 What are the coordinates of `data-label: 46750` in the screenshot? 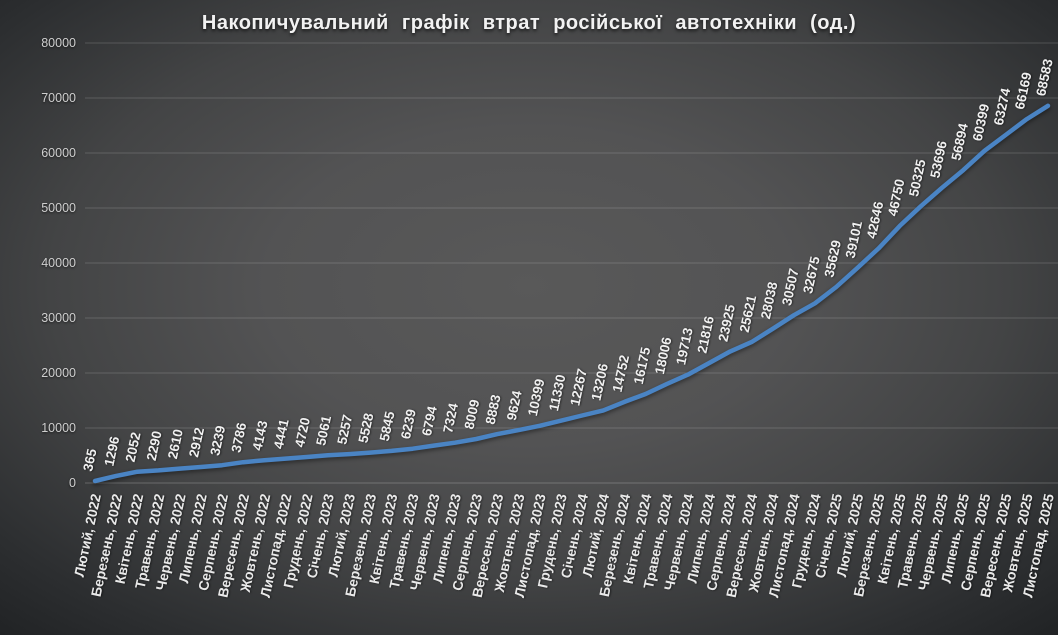 It's located at (896, 198).